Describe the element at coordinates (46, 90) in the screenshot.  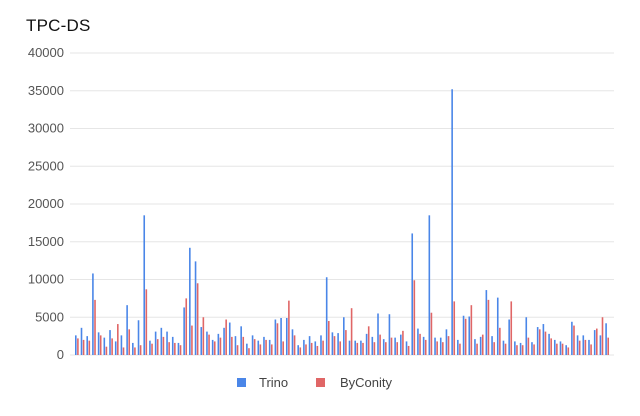
I see `y-tick-label: 35000` at that location.